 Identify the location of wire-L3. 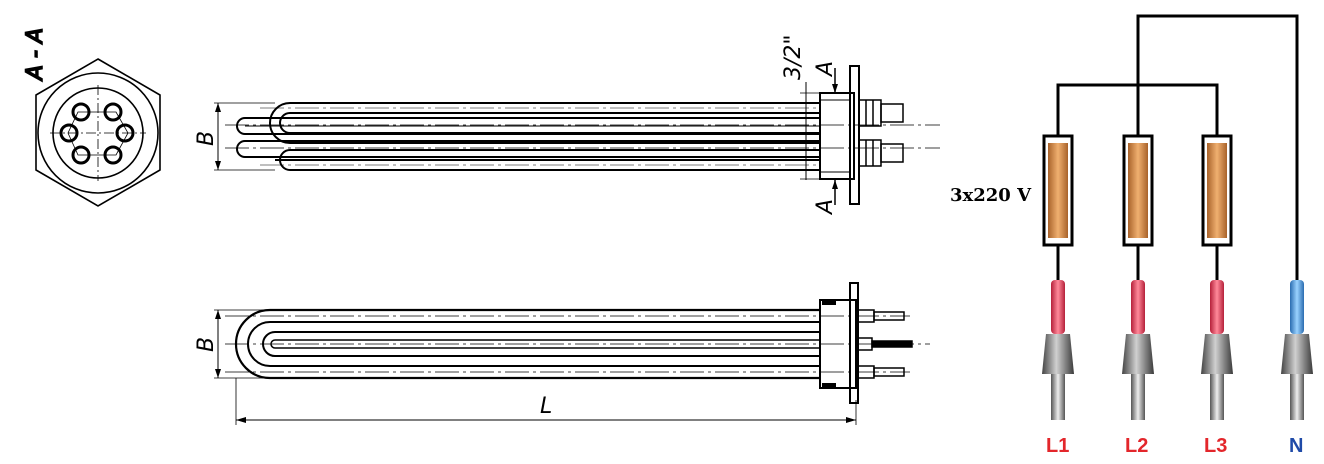
(1217, 350).